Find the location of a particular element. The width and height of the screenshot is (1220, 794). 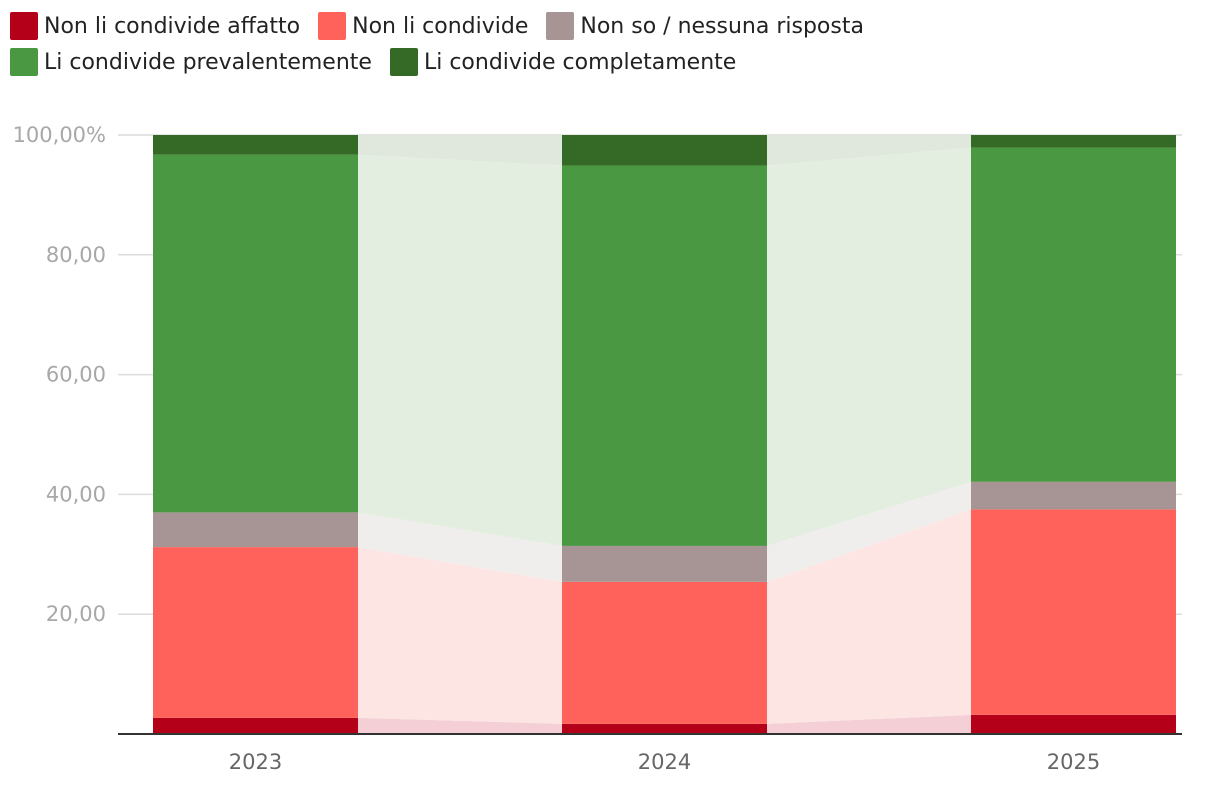

legend-item: Non li condivide is located at coordinates (423, 26).